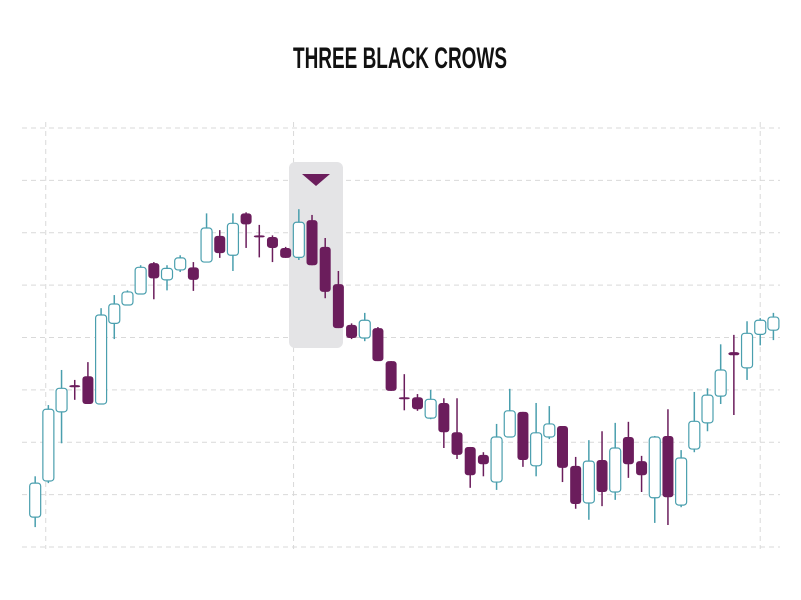  What do you see at coordinates (316, 180) in the screenshot?
I see `pattern-marker` at bounding box center [316, 180].